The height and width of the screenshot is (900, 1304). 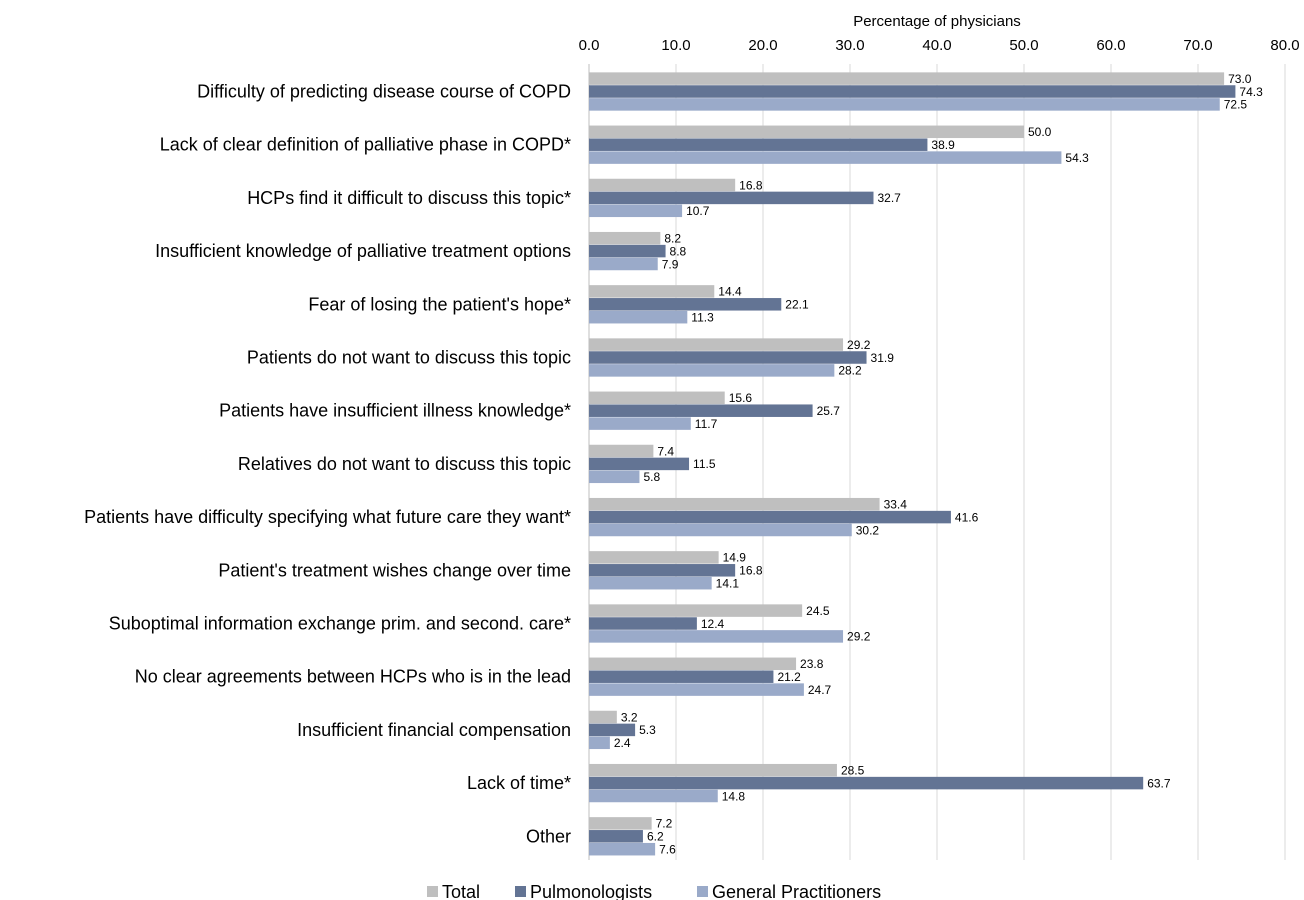 What do you see at coordinates (591, 891) in the screenshot?
I see `legend-label: Pulmonologists` at bounding box center [591, 891].